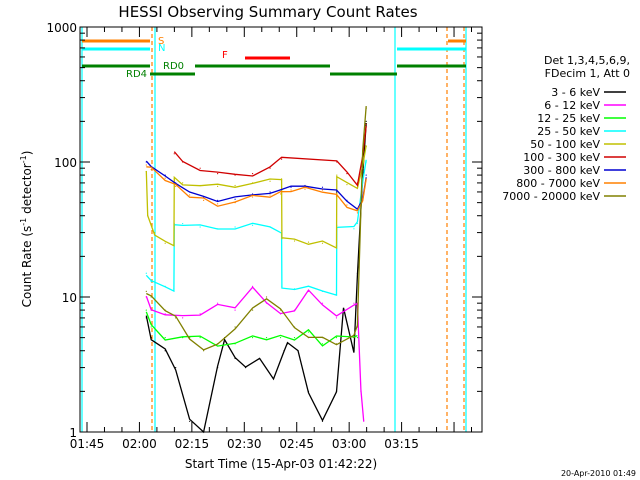 This screenshot has height=480, width=640. Describe the element at coordinates (87, 444) in the screenshot. I see `x-tick-label: 01:45` at that location.